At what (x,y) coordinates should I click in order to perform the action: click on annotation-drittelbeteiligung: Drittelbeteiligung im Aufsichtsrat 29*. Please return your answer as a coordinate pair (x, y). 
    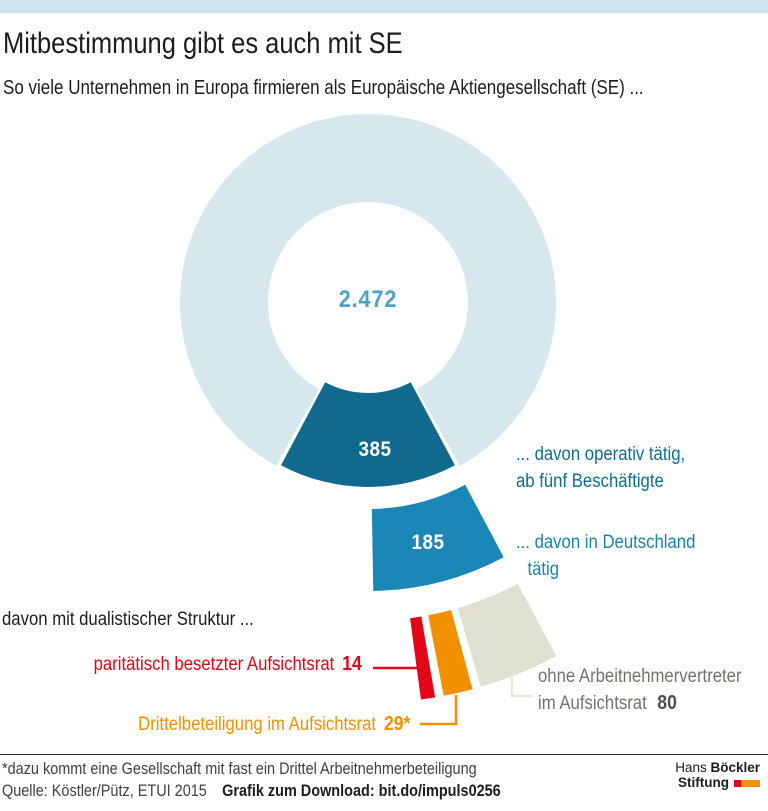
    Looking at the image, I should click on (274, 724).